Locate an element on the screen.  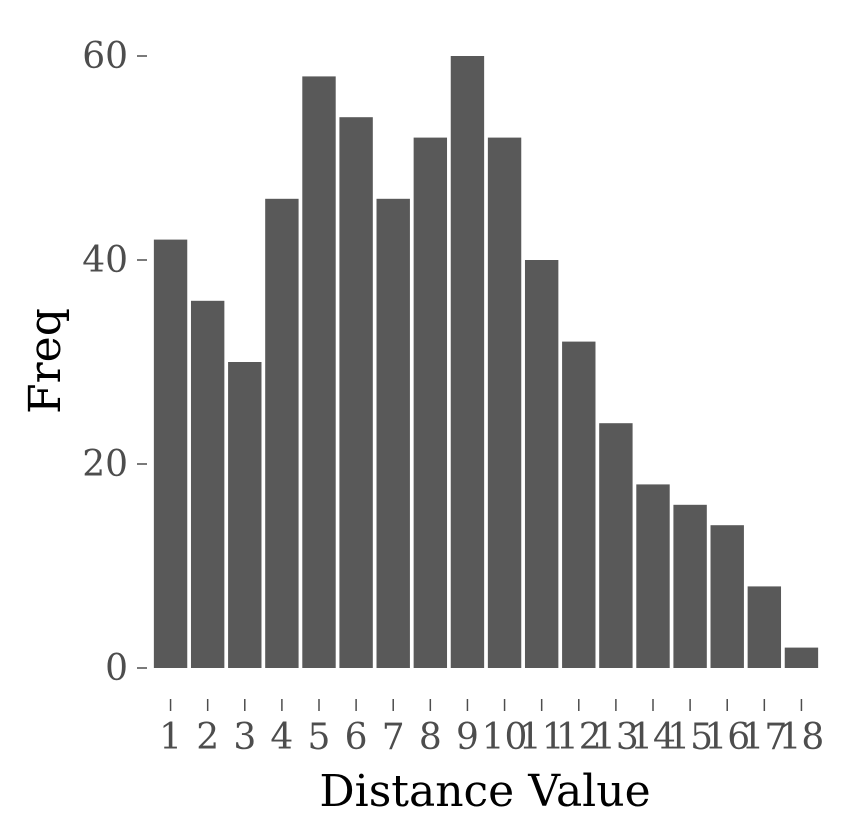
x-tick-label: 1 is located at coordinates (170, 737).